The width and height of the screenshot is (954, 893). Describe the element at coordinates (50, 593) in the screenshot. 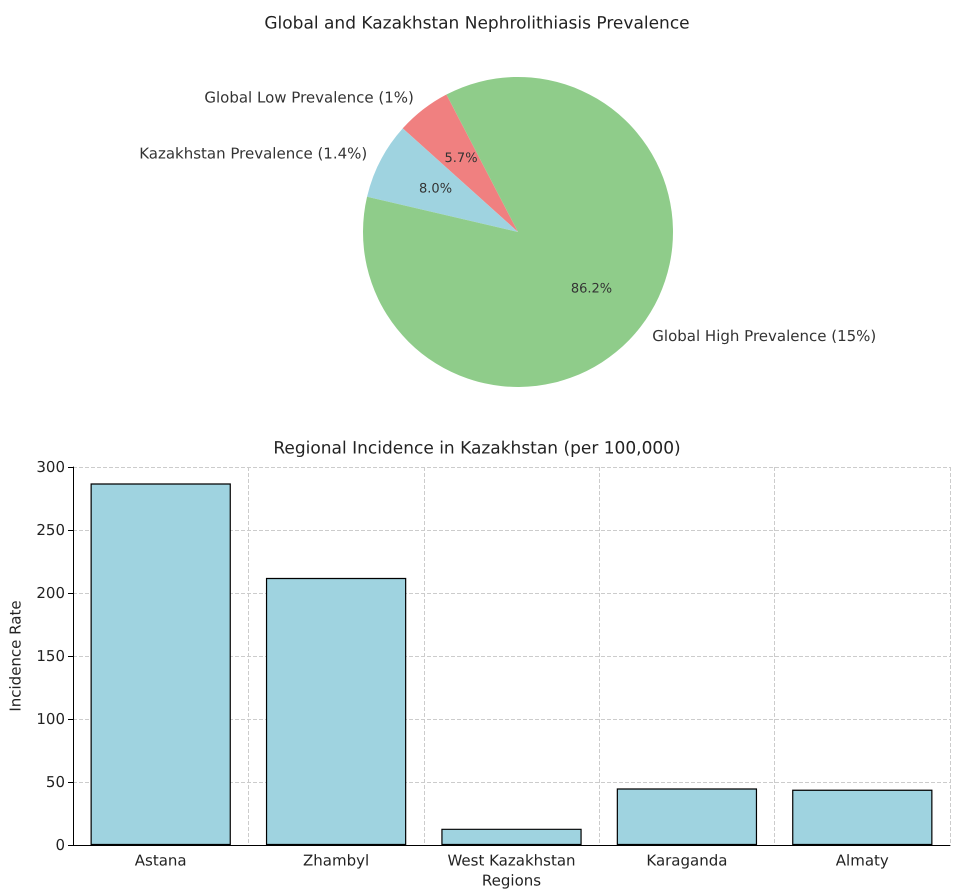

I see `y-tick-label: 200` at that location.